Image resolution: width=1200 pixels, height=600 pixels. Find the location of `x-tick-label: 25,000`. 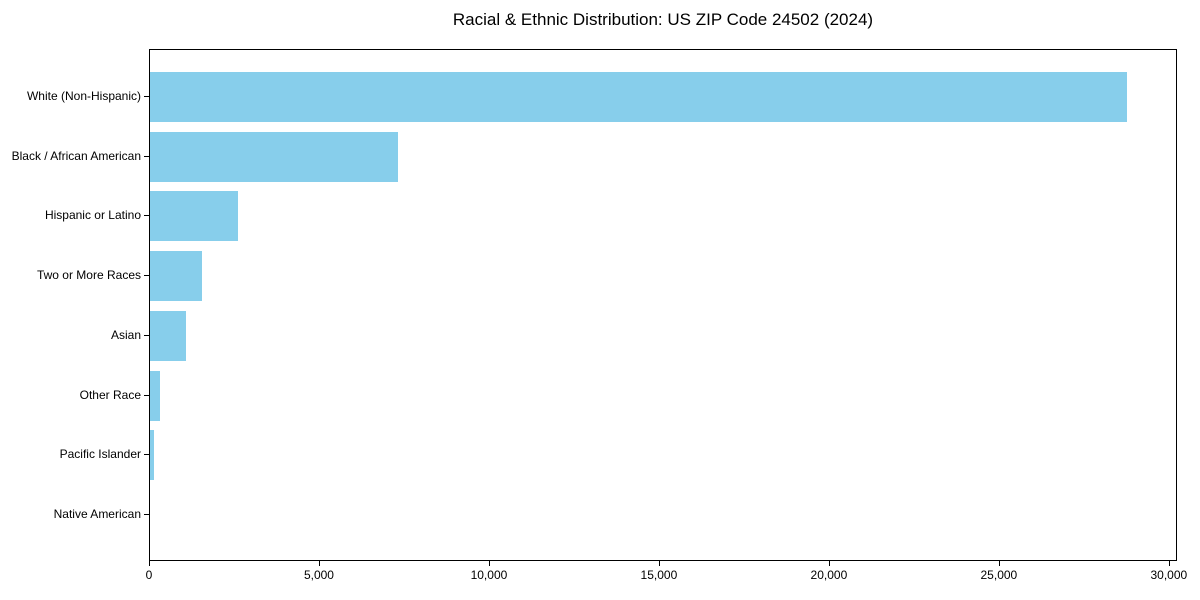

x-tick-label: 25,000 is located at coordinates (999, 575).